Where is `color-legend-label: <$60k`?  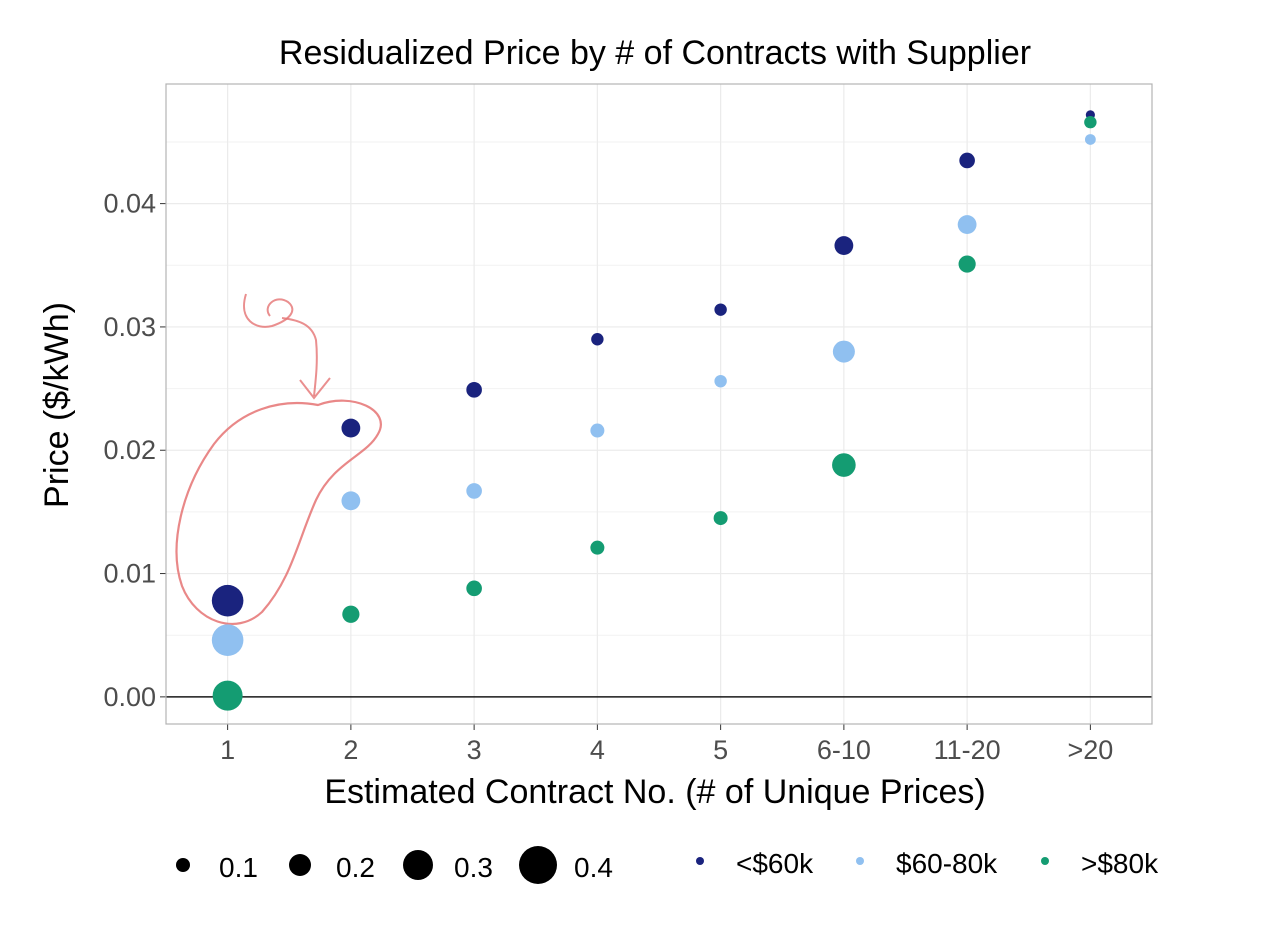 color-legend-label: <$60k is located at coordinates (775, 863).